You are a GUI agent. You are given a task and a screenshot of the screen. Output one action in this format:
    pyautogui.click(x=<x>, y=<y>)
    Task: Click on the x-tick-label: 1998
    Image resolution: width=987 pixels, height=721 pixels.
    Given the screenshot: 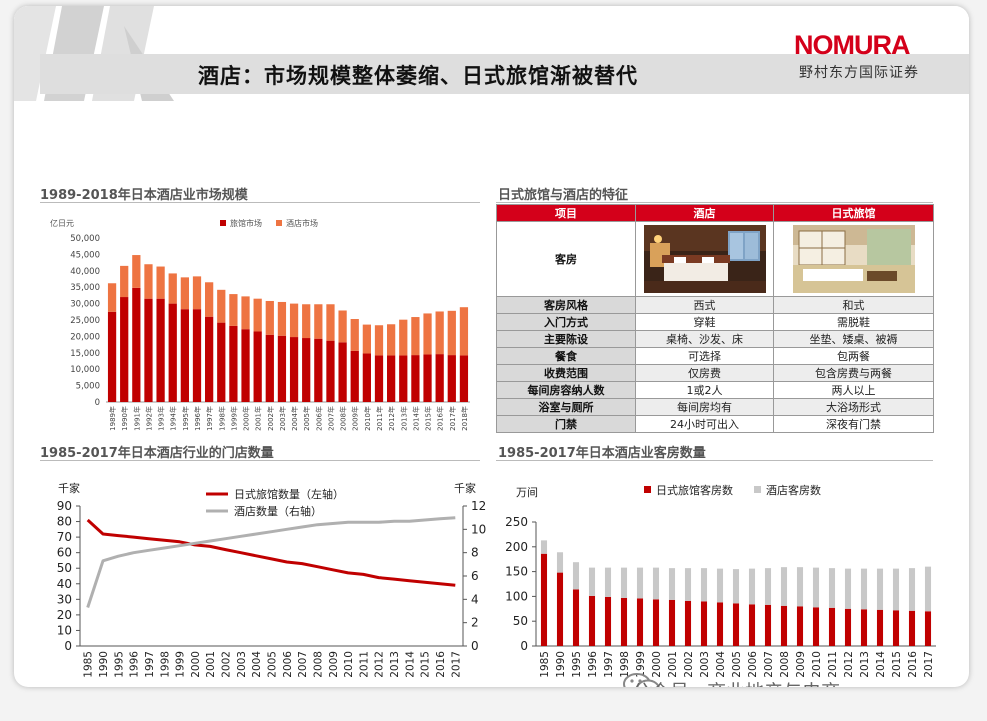 What is the action you would take?
    pyautogui.click(x=165, y=664)
    